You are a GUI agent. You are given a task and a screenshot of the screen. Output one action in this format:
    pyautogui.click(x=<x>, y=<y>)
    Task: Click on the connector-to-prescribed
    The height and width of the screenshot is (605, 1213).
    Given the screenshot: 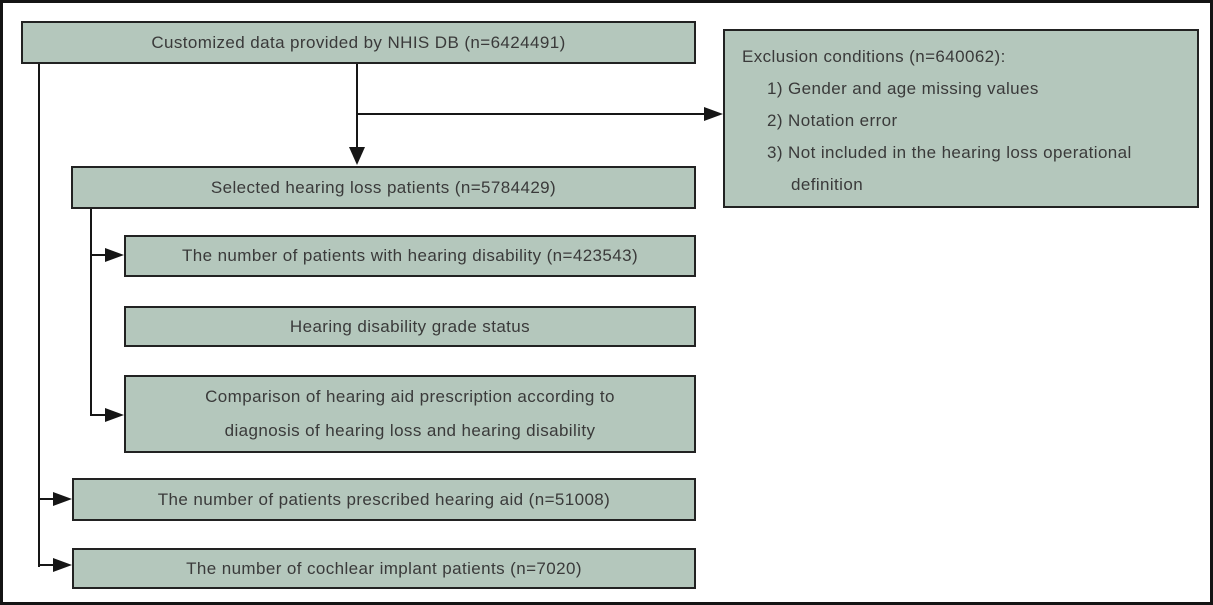 What is the action you would take?
    pyautogui.click(x=46, y=499)
    